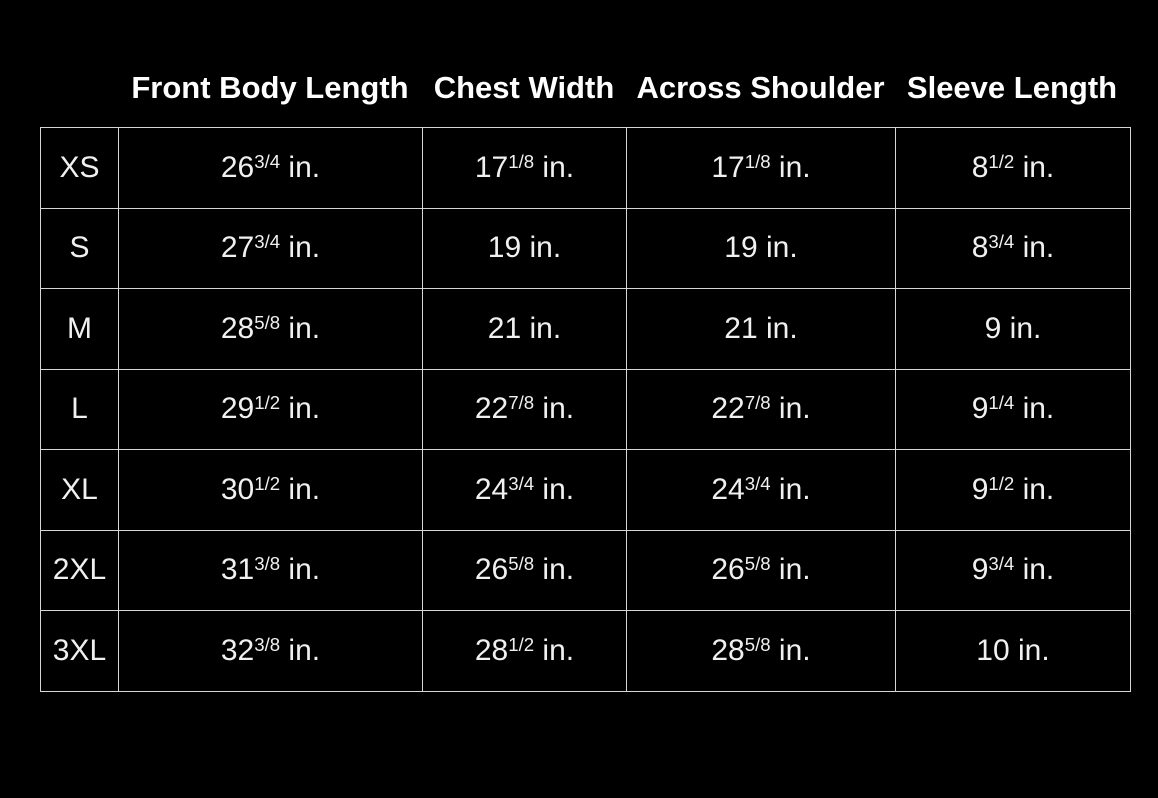  Describe the element at coordinates (1013, 650) in the screenshot. I see `measurement-cell: 10 in.` at that location.